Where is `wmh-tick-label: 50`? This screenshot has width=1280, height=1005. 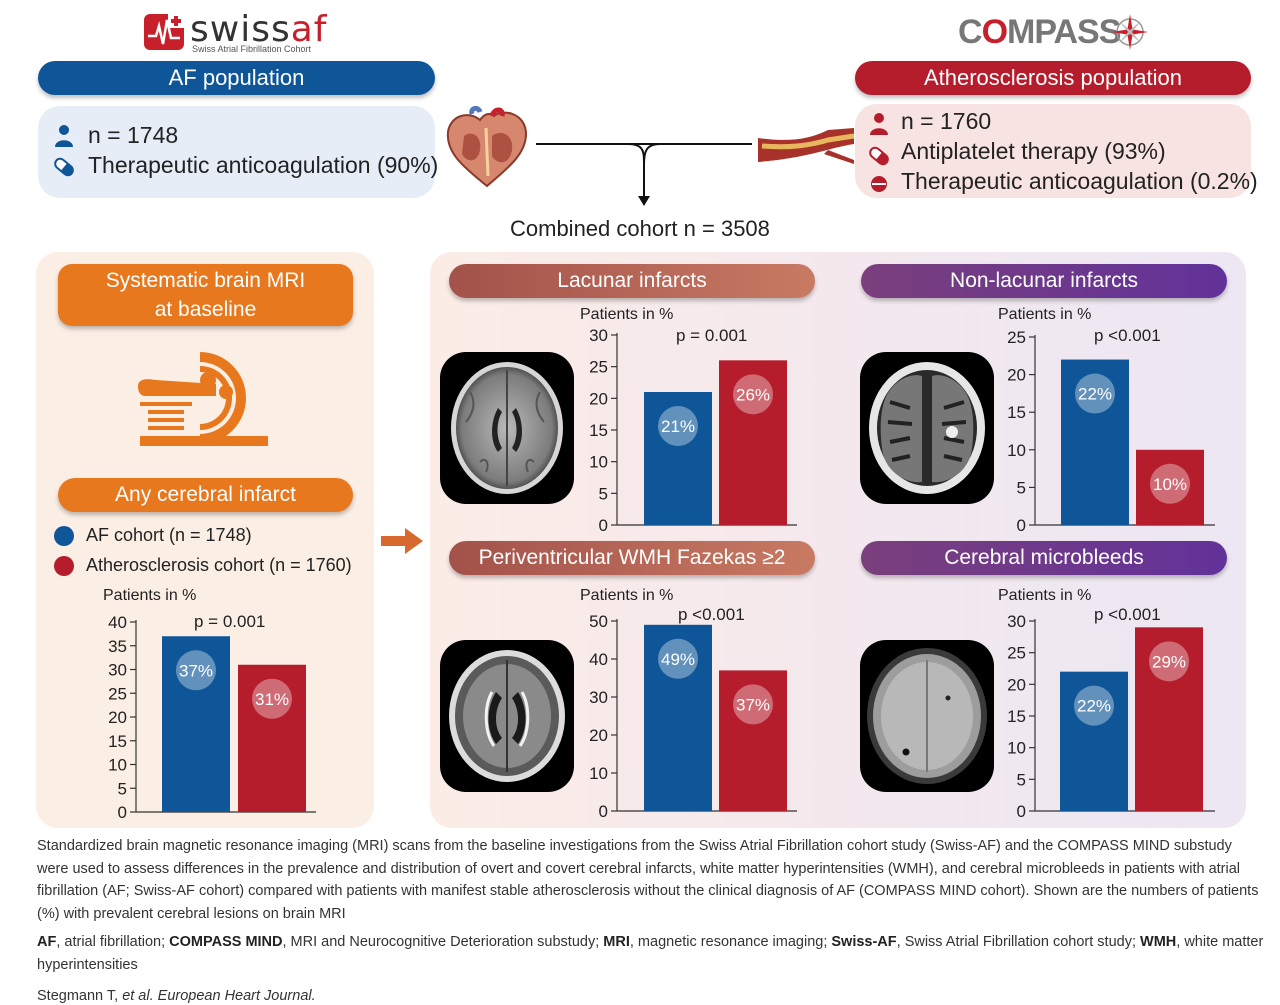 wmh-tick-label: 50 is located at coordinates (598, 621).